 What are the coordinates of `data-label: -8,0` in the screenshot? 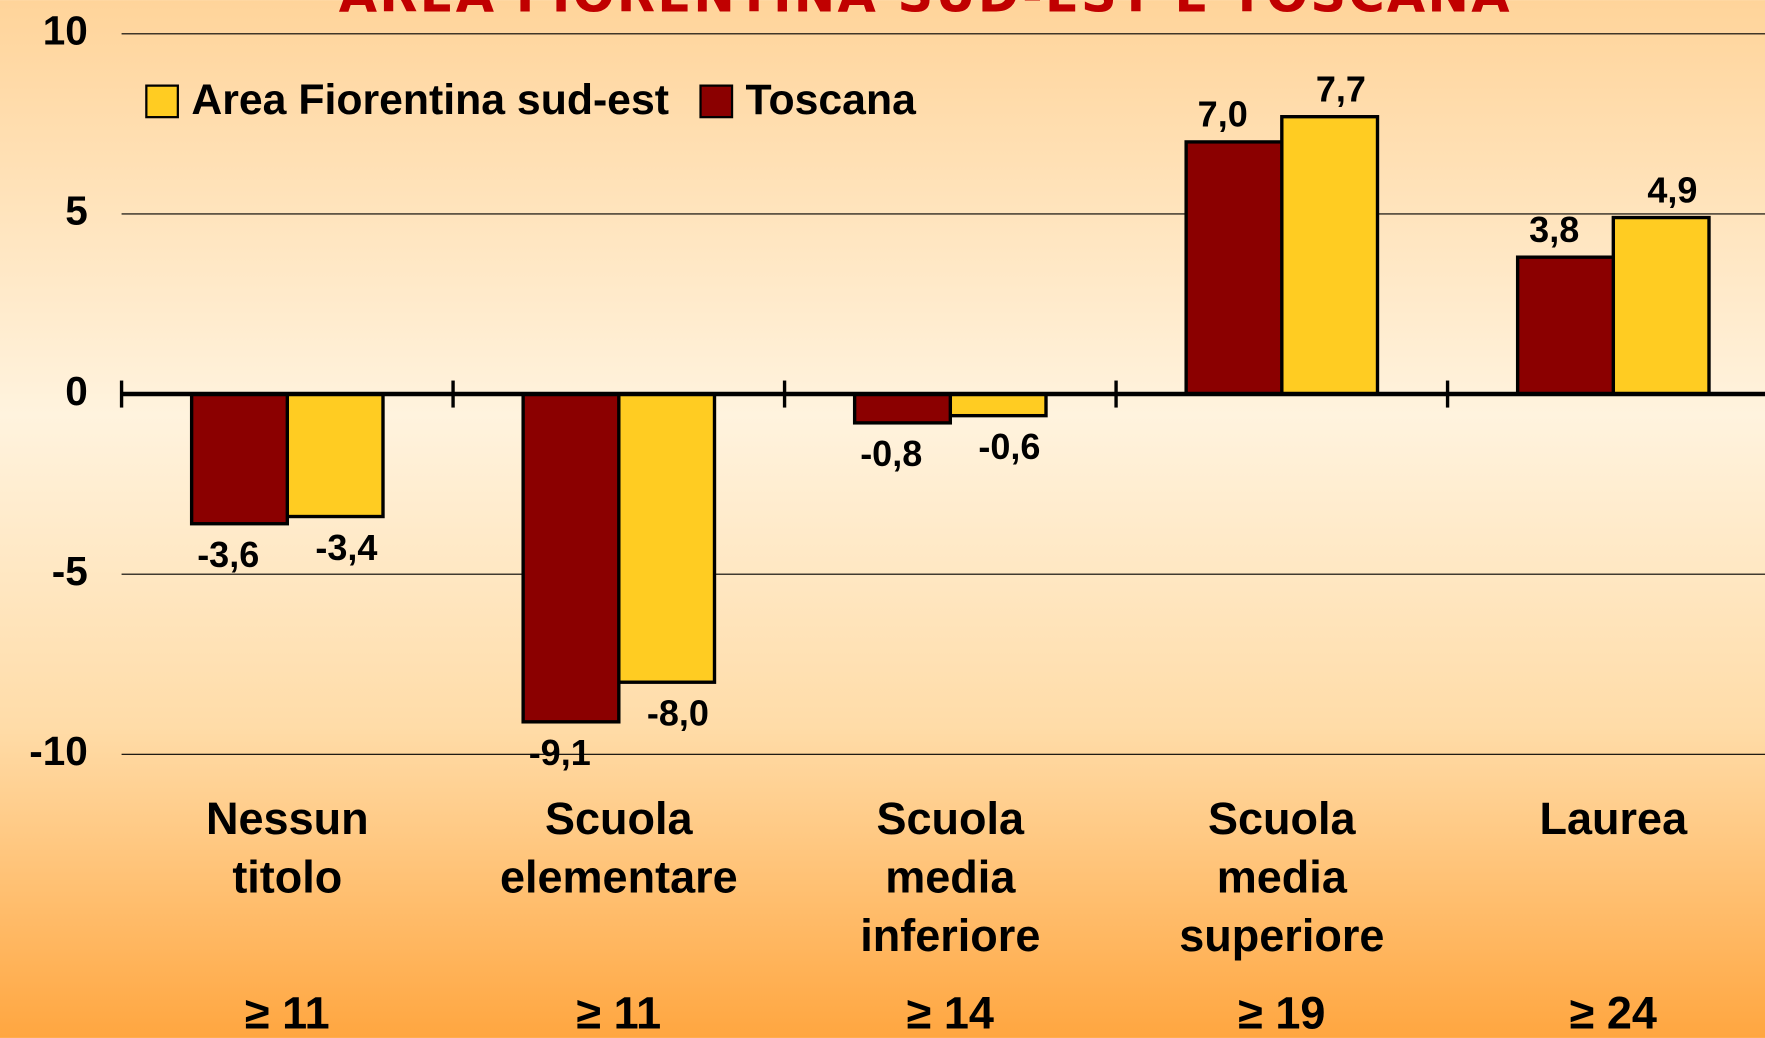 It's located at (678, 713).